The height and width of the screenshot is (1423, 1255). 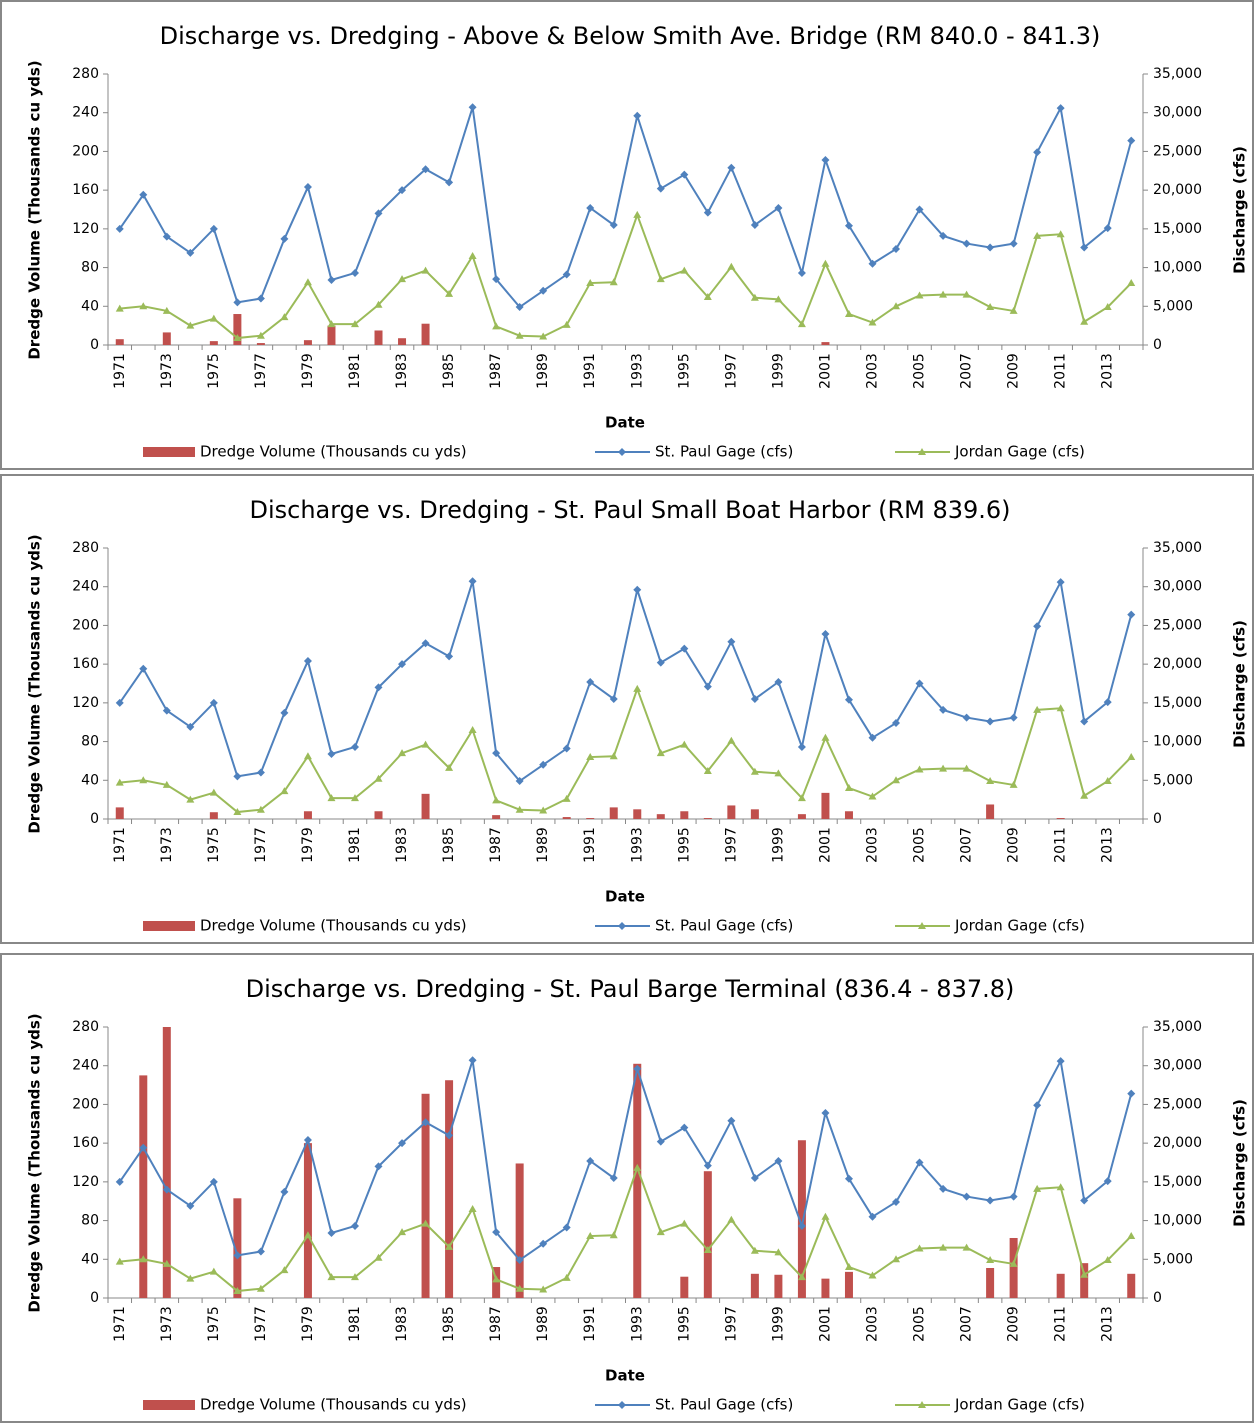 What do you see at coordinates (85, 74) in the screenshot?
I see `y-tick-label: 280` at bounding box center [85, 74].